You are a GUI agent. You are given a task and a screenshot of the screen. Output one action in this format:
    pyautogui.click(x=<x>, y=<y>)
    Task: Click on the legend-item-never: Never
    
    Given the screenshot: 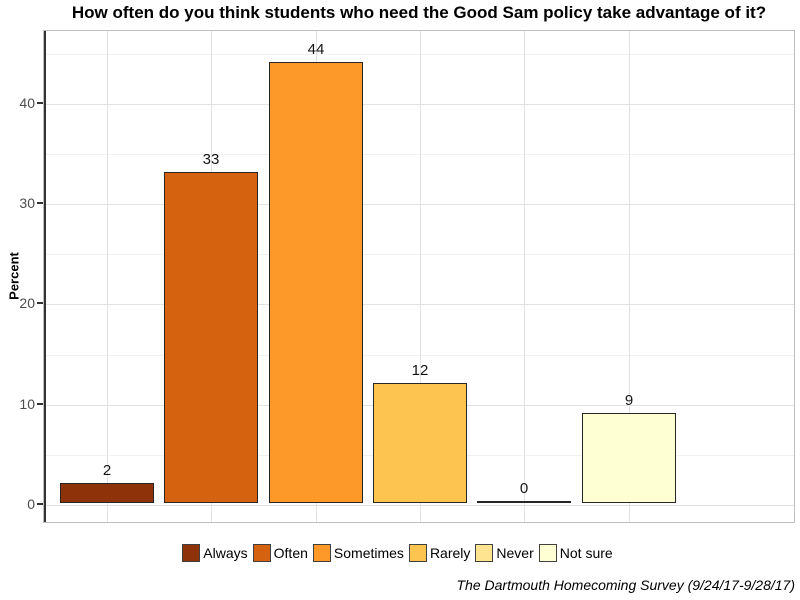 What is the action you would take?
    pyautogui.click(x=504, y=553)
    